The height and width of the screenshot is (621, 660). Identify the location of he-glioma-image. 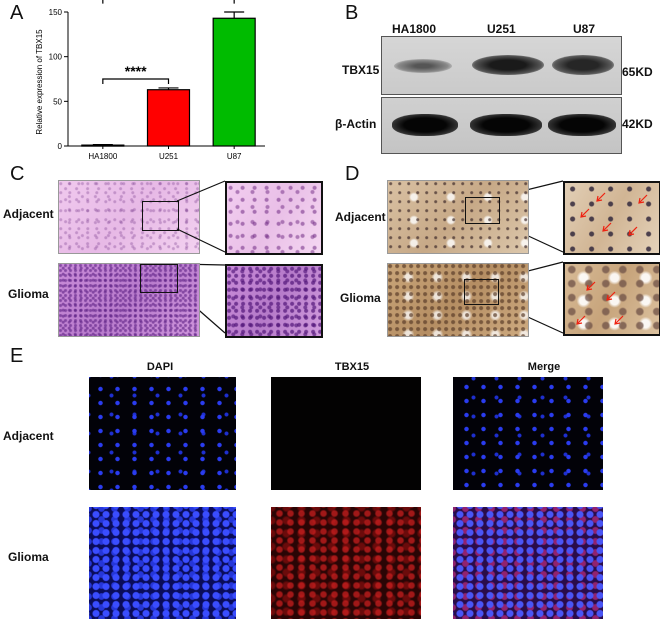
(129, 300).